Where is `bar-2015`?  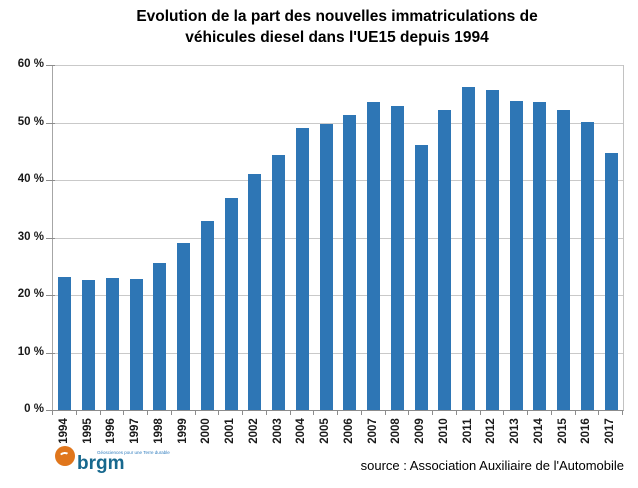 bar-2015 is located at coordinates (564, 259).